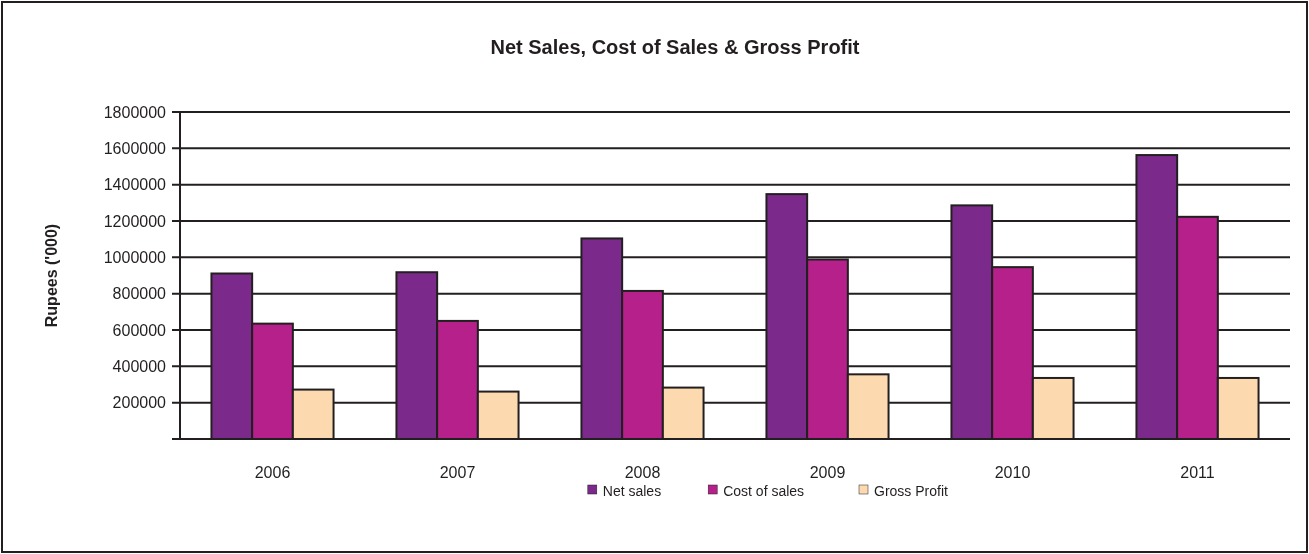  What do you see at coordinates (1197, 472) in the screenshot?
I see `x-tick-label: 2011` at bounding box center [1197, 472].